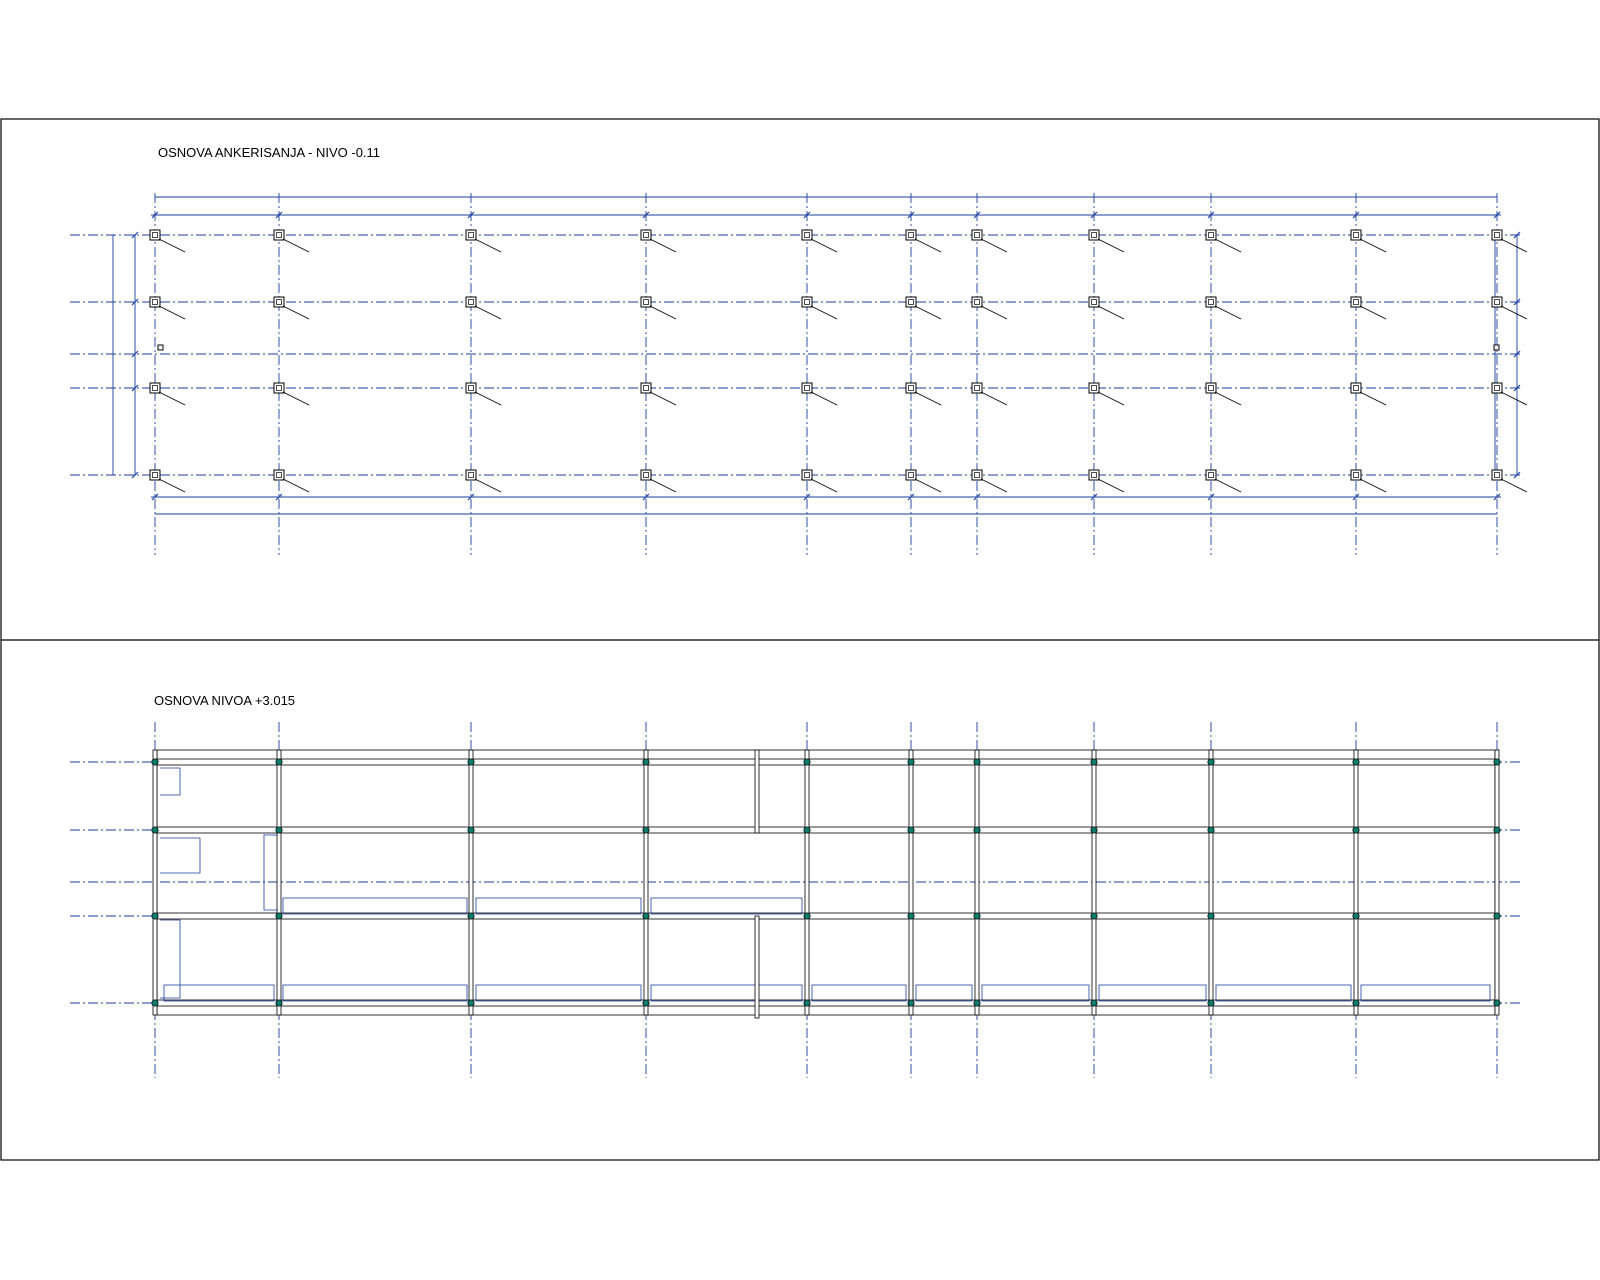 The width and height of the screenshot is (1600, 1280). What do you see at coordinates (160, 347) in the screenshot?
I see `side-plate-left` at bounding box center [160, 347].